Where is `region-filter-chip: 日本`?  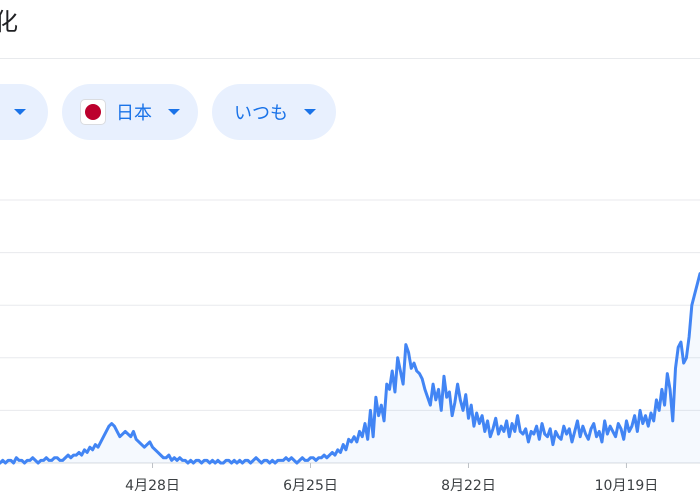
region-filter-chip: 日本 is located at coordinates (130, 112).